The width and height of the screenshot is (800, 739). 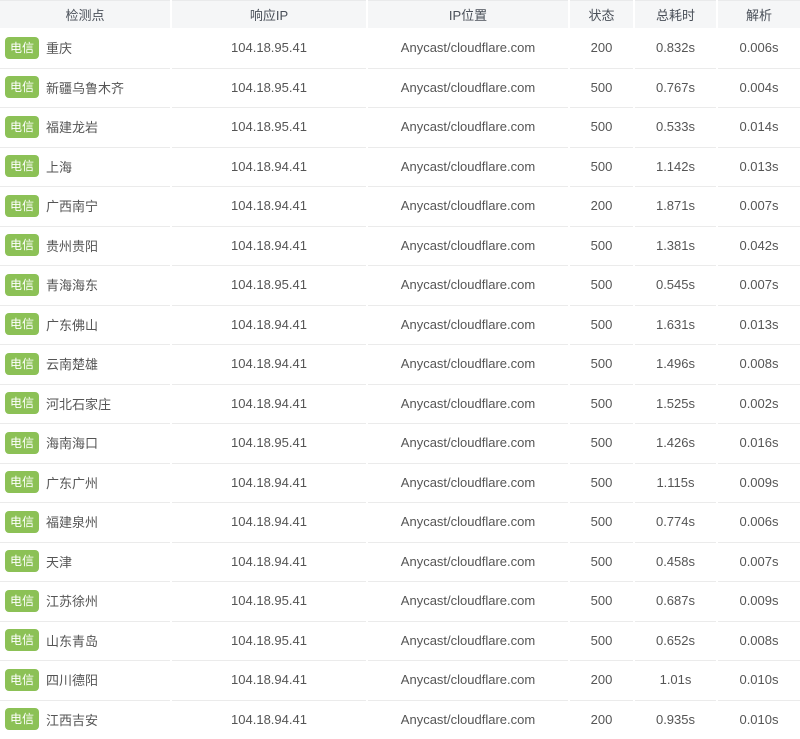 I want to click on total-time: 1.01s, so click(x=675, y=680).